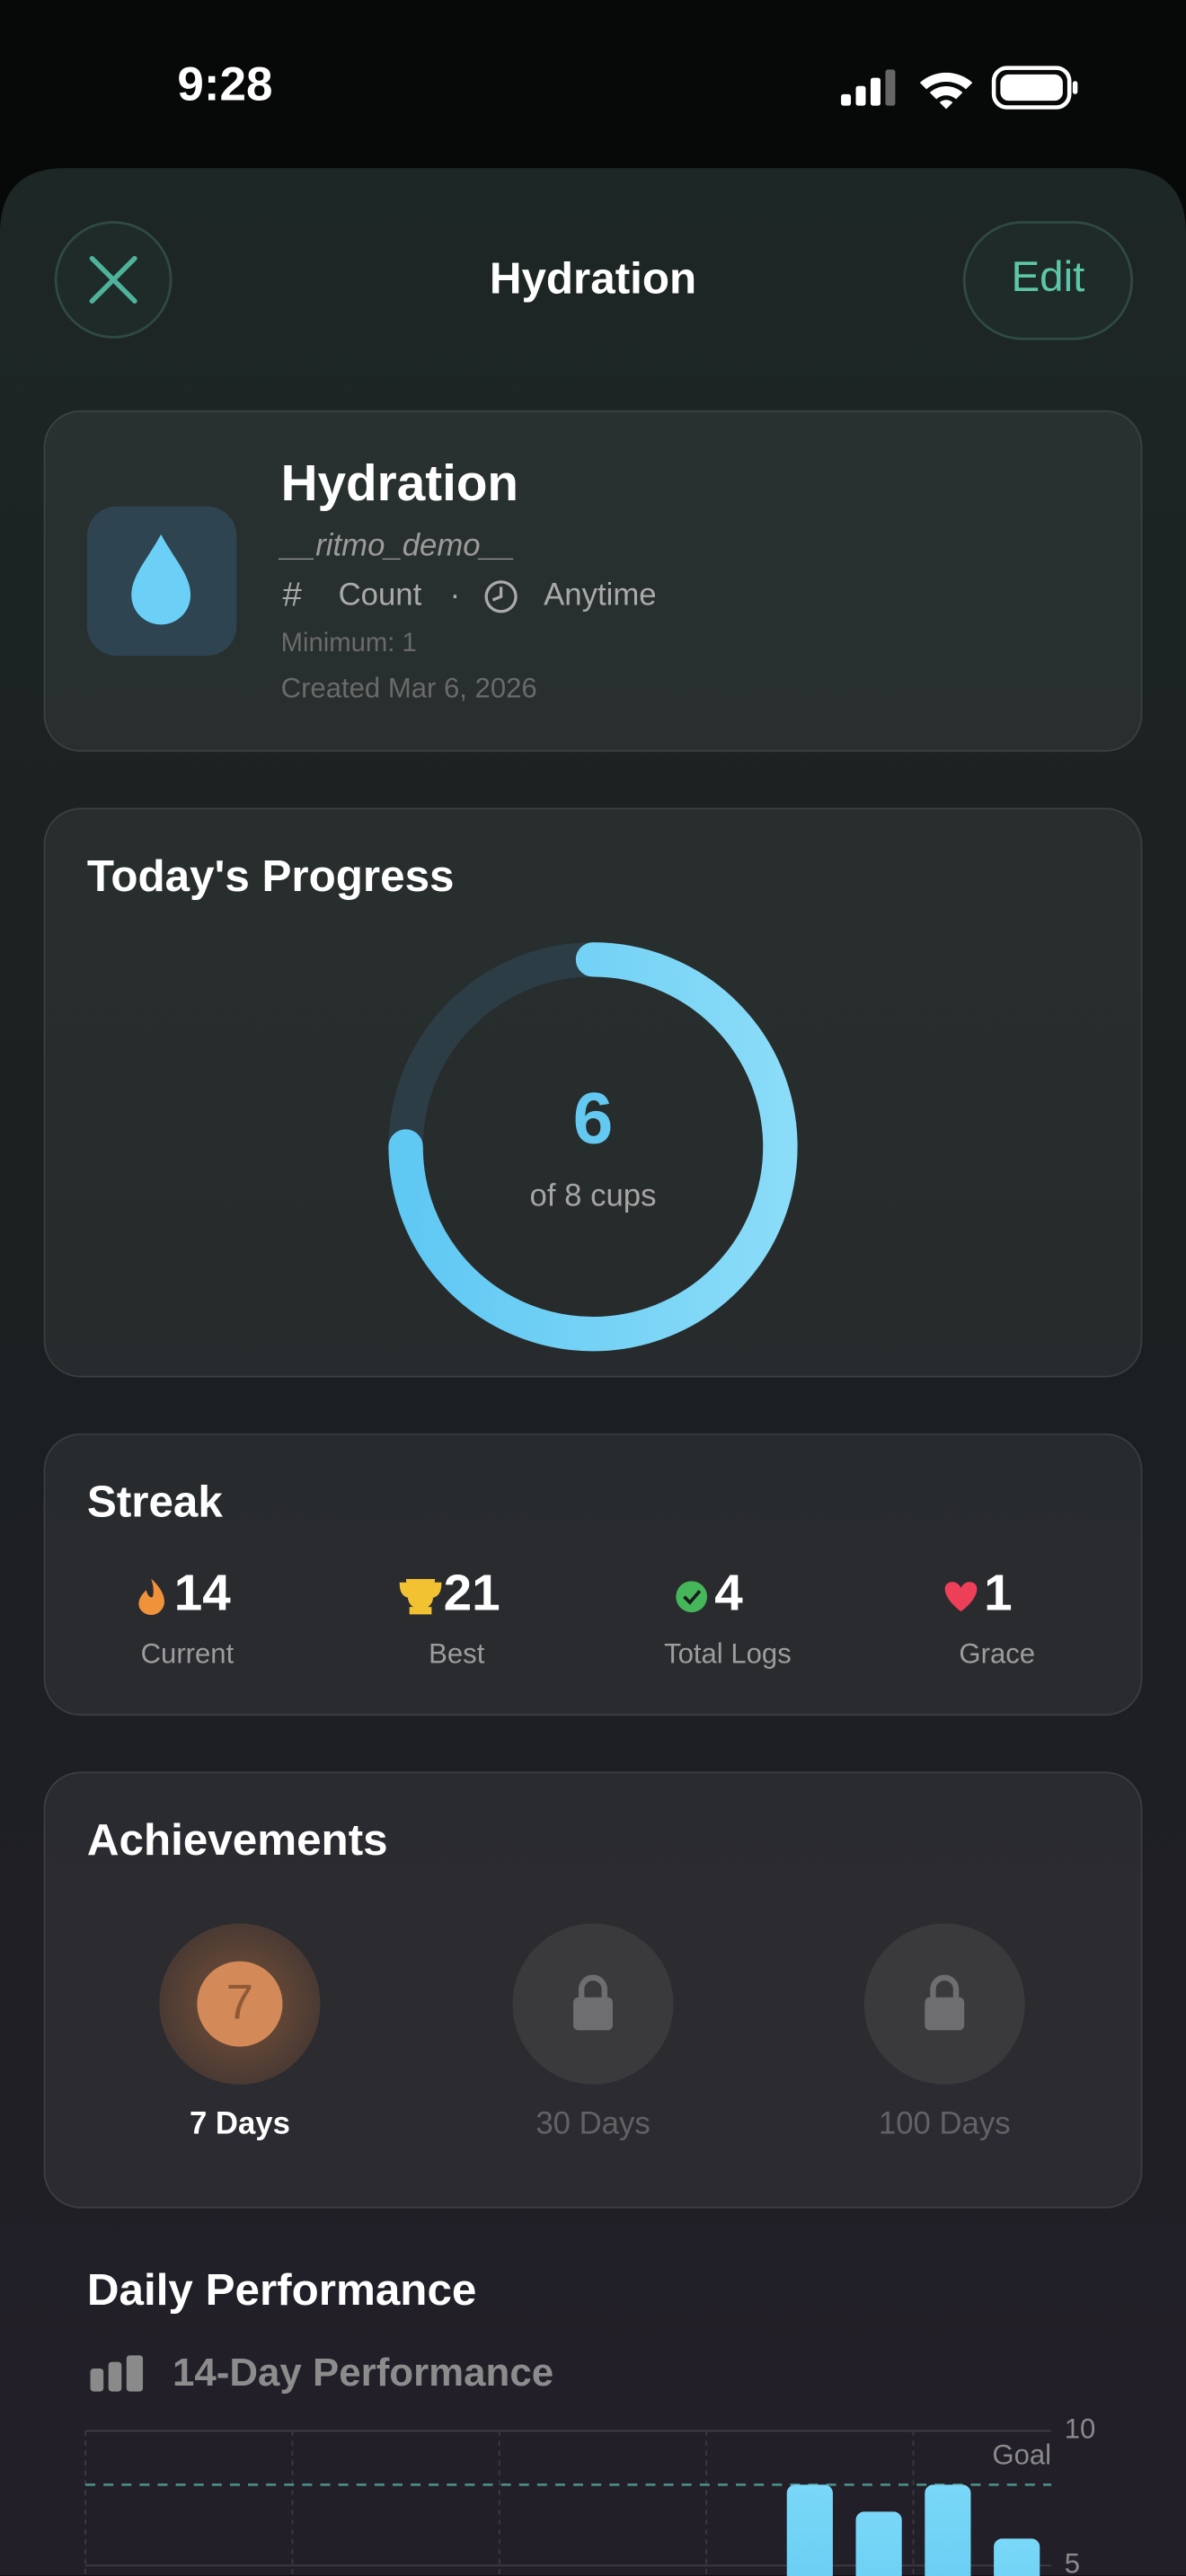 Image resolution: width=1186 pixels, height=2576 pixels. What do you see at coordinates (457, 1654) in the screenshot?
I see `streak-label: Best` at bounding box center [457, 1654].